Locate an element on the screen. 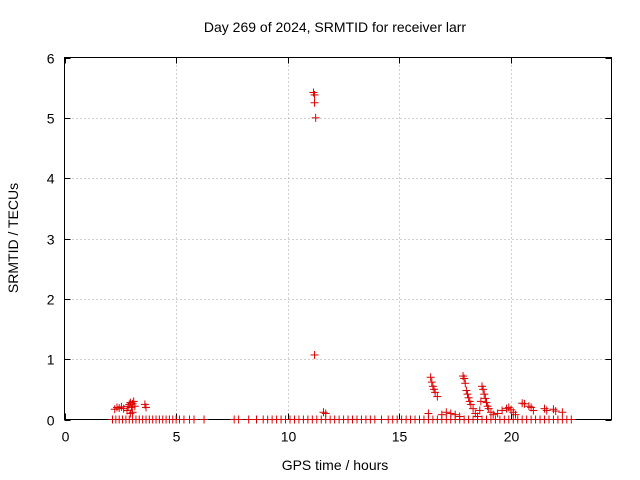  x-tick-label: 0 is located at coordinates (66, 437).